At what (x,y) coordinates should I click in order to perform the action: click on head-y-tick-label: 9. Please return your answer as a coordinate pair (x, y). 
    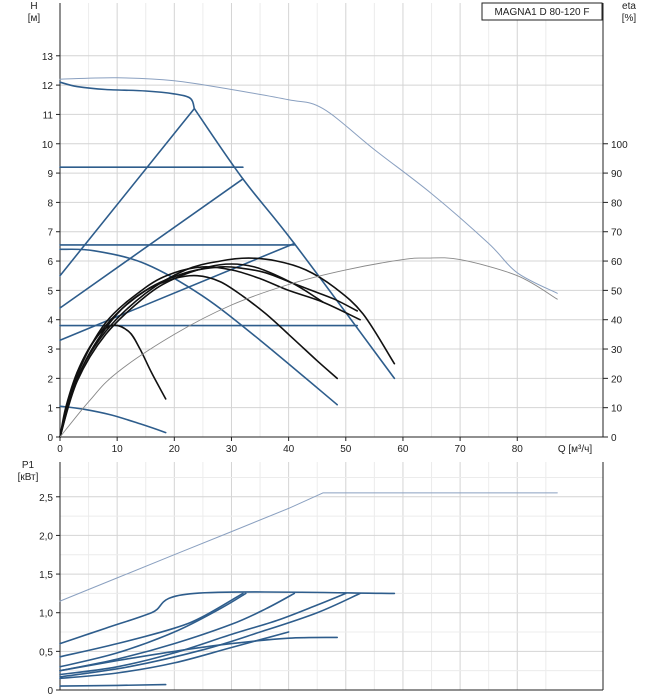
    Looking at the image, I should click on (50, 174).